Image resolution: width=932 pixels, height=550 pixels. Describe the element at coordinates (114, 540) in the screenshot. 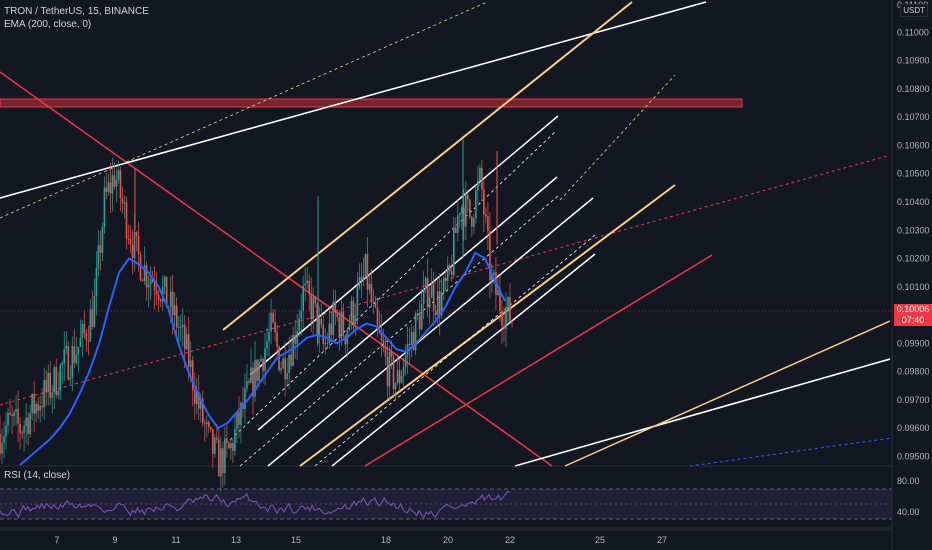

I see `time-tick-label: 9` at that location.